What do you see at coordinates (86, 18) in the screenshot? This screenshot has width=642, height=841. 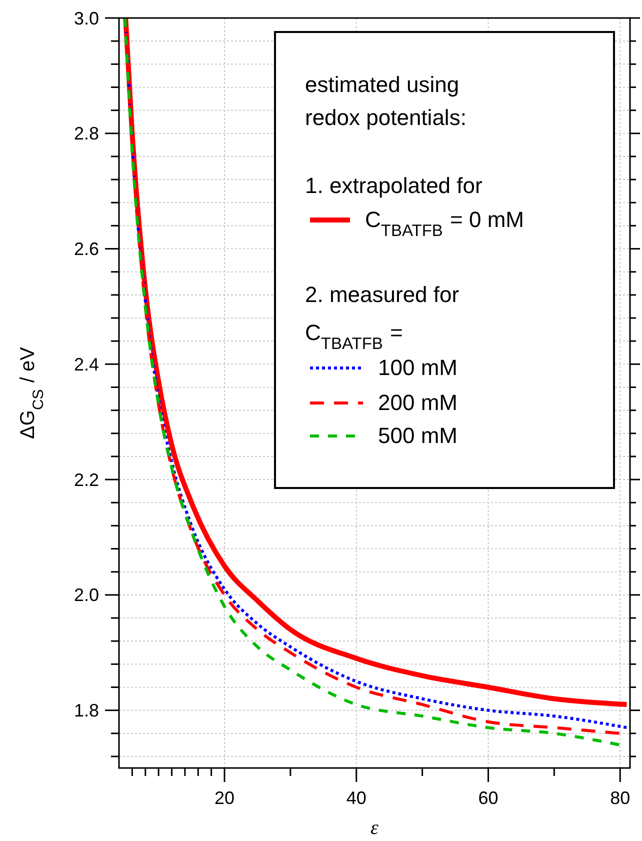 I see `y-tick-label: 3.0` at bounding box center [86, 18].